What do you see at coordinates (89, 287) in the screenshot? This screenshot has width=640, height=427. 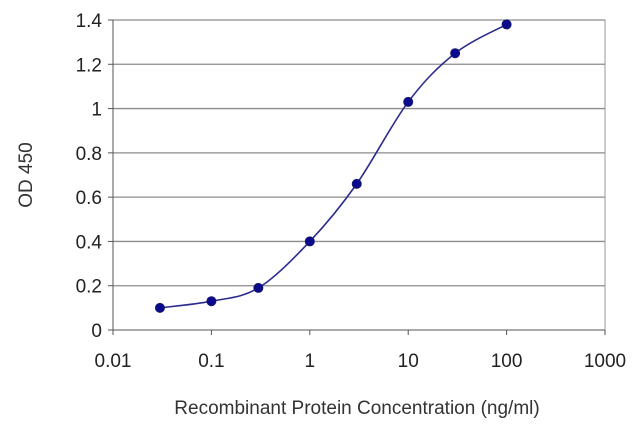 I see `y-tick-label: 0.2` at bounding box center [89, 287].